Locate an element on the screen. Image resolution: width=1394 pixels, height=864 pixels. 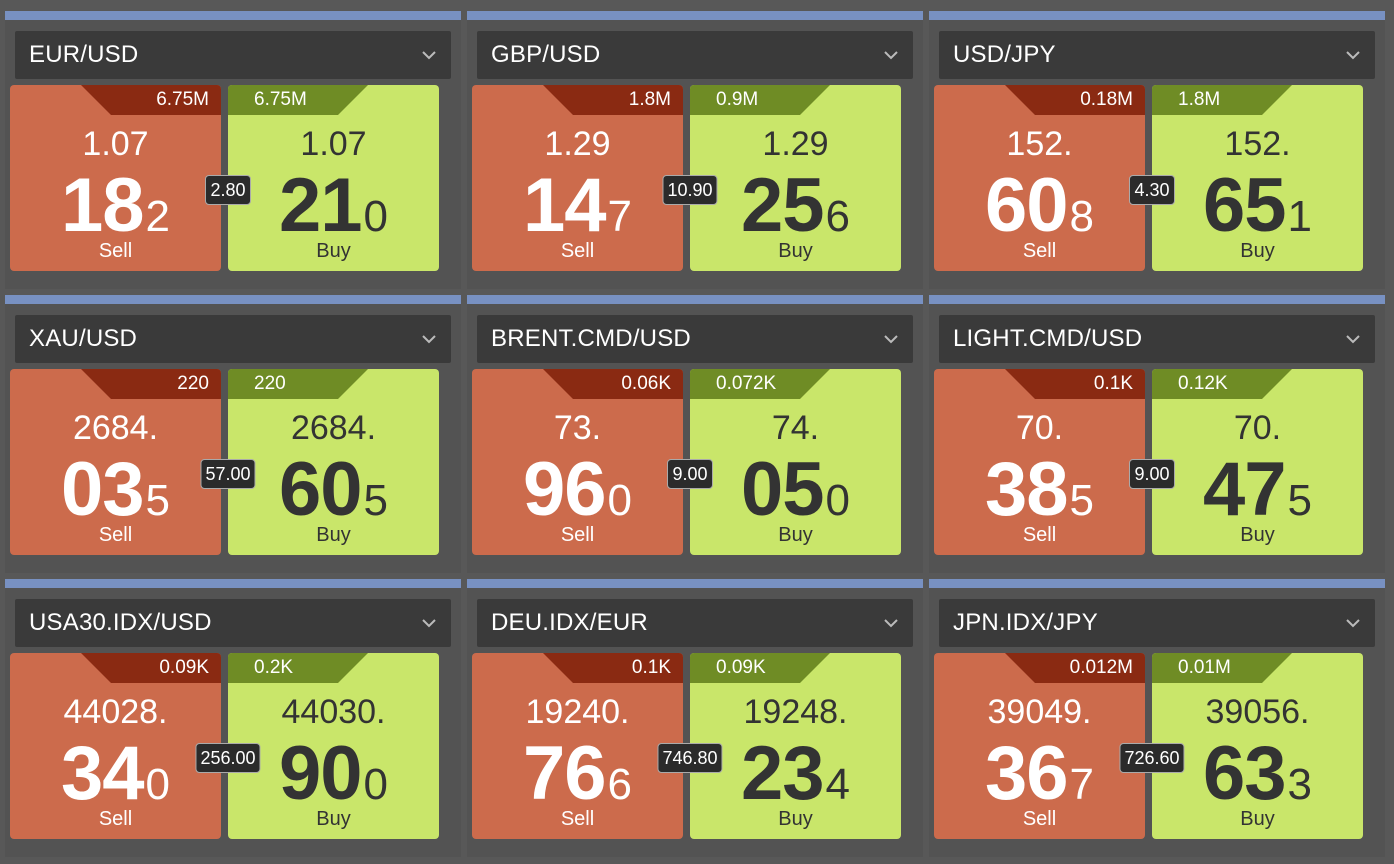
buy-button: 0.2K 44030. 900 Buy is located at coordinates (333, 746).